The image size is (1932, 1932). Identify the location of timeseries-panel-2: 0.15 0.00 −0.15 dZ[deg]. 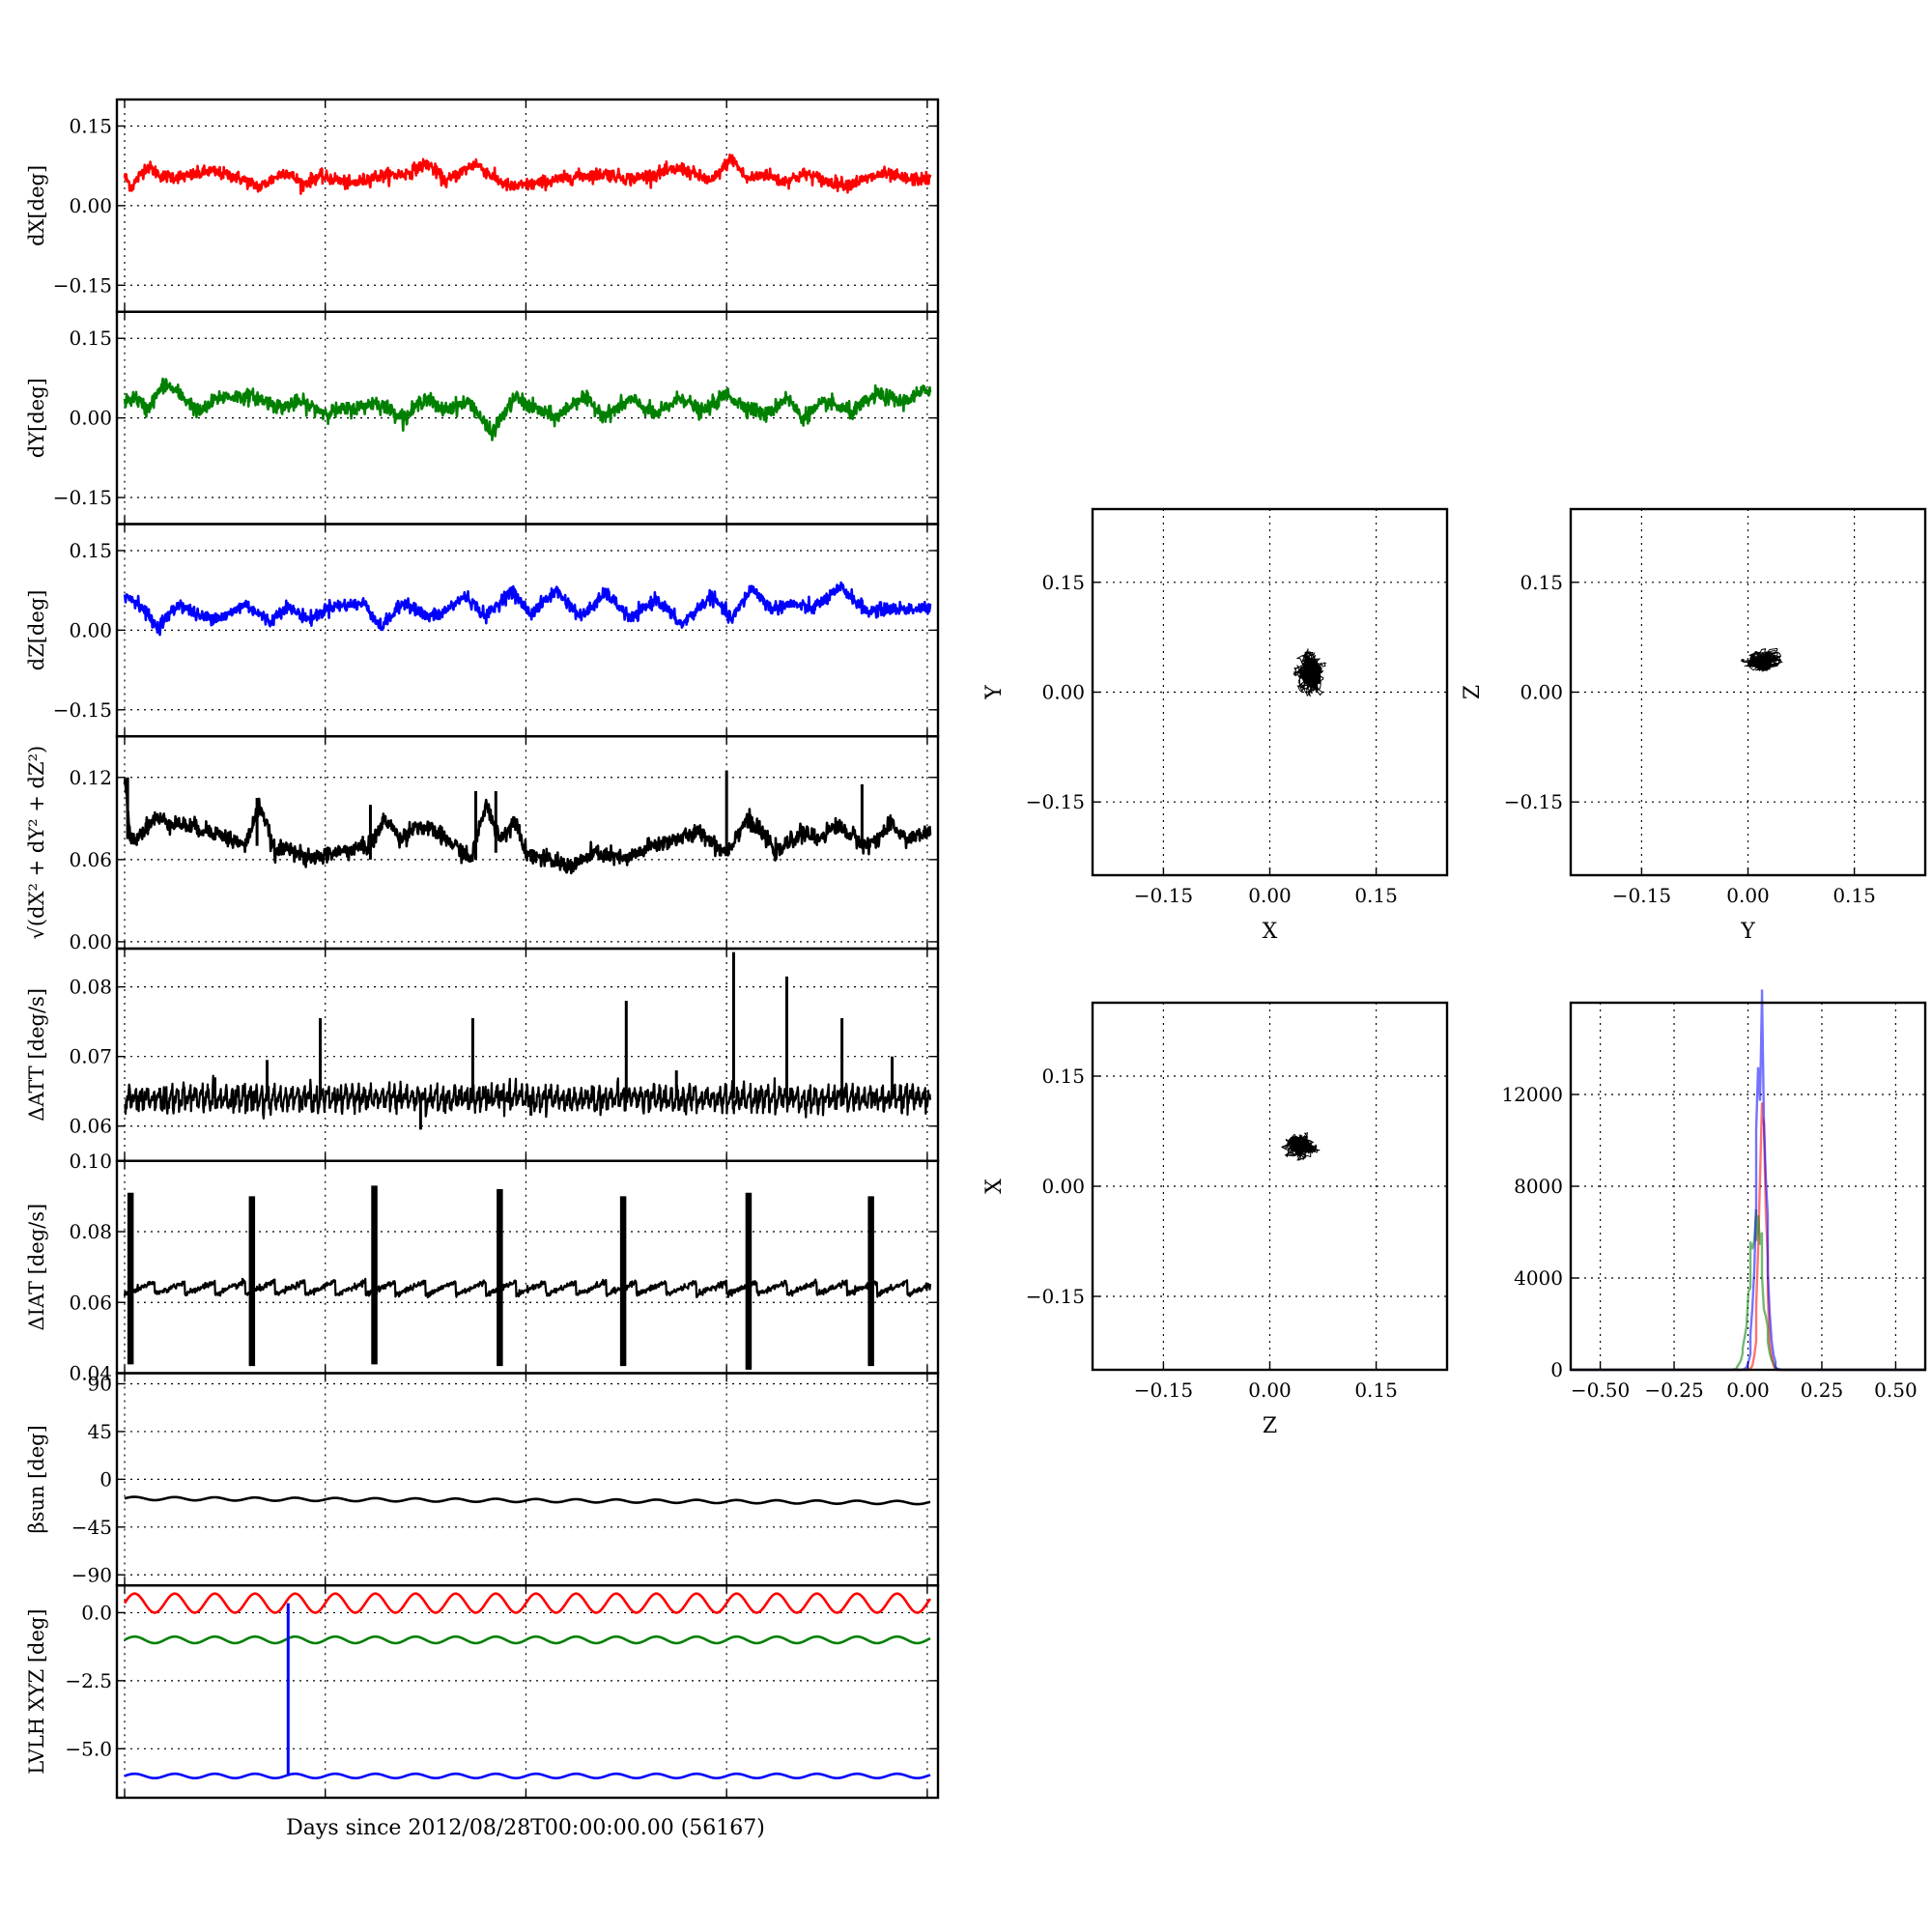
(482, 630).